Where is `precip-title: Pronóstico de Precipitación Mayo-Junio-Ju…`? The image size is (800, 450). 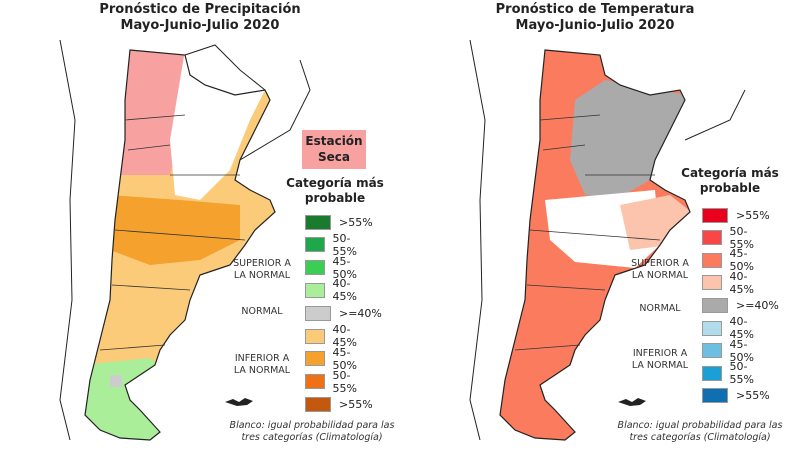
precip-title: Pronóstico de Precipitación Mayo-Junio-Ju… is located at coordinates (200, 17).